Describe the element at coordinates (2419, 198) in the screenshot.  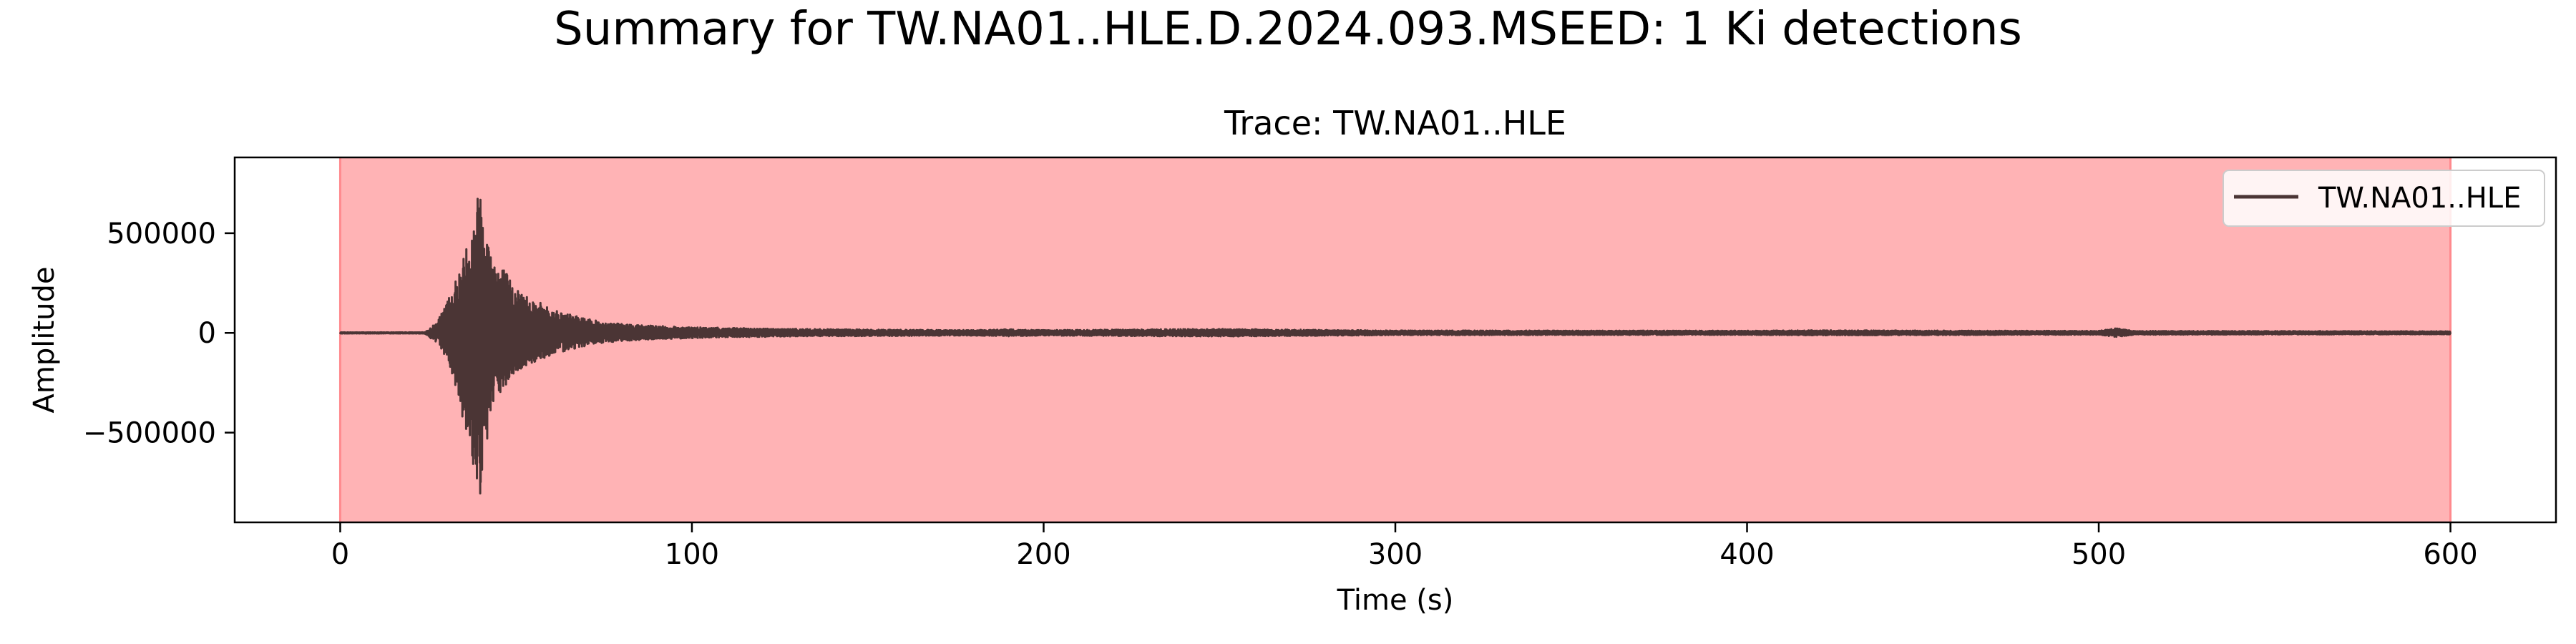
I see `legend-entry-label: TW.NA01..HLE` at that location.